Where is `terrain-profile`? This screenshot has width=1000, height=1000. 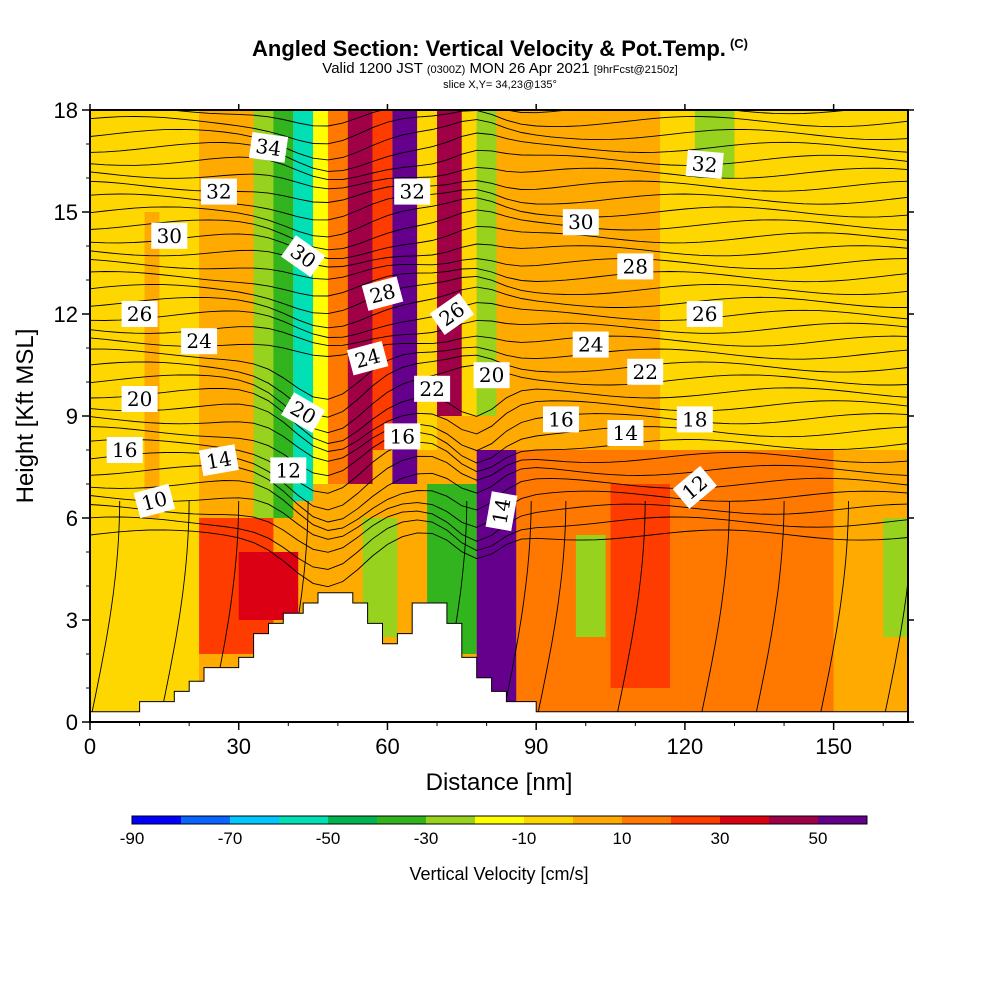 terrain-profile is located at coordinates (499, 657).